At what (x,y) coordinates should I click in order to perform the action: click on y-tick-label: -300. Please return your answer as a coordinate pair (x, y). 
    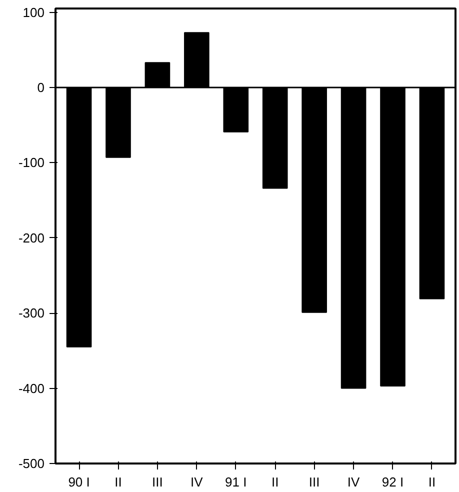
    Looking at the image, I should click on (31, 313).